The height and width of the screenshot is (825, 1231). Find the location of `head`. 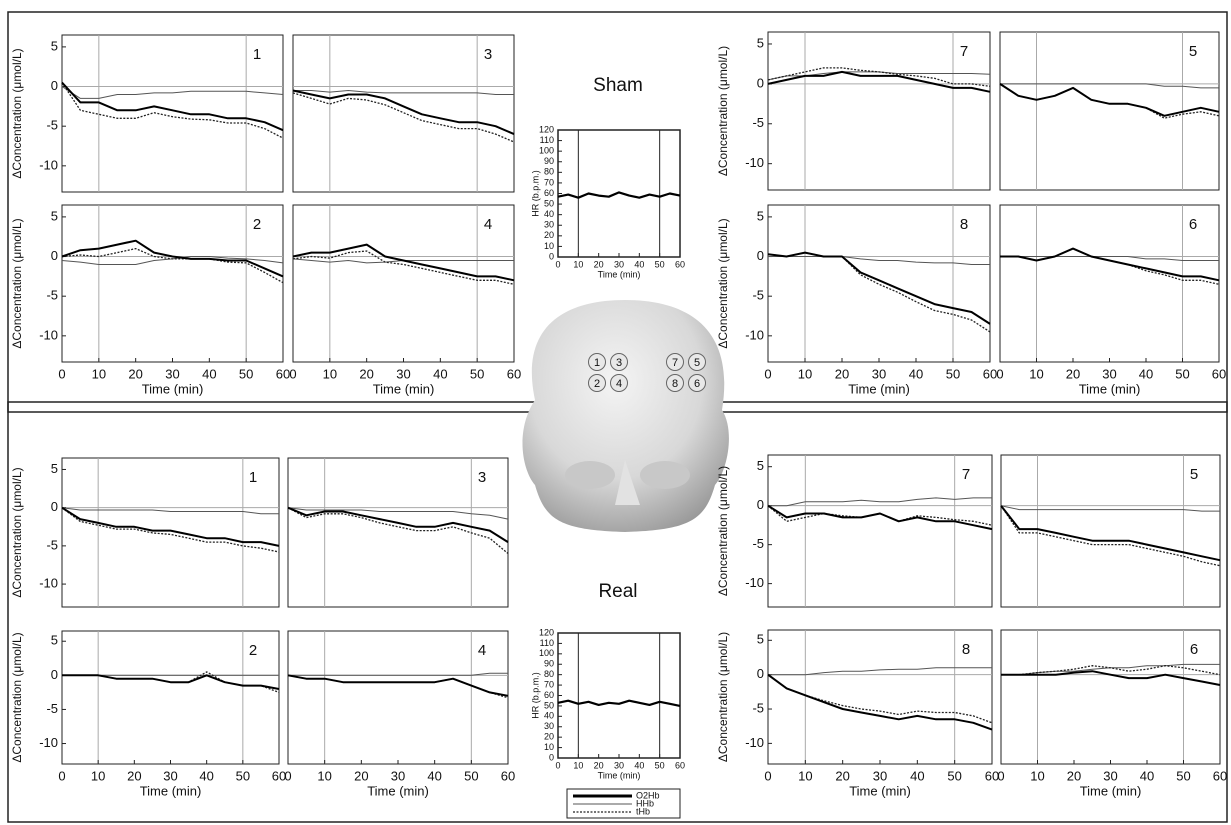

head is located at coordinates (625, 416).